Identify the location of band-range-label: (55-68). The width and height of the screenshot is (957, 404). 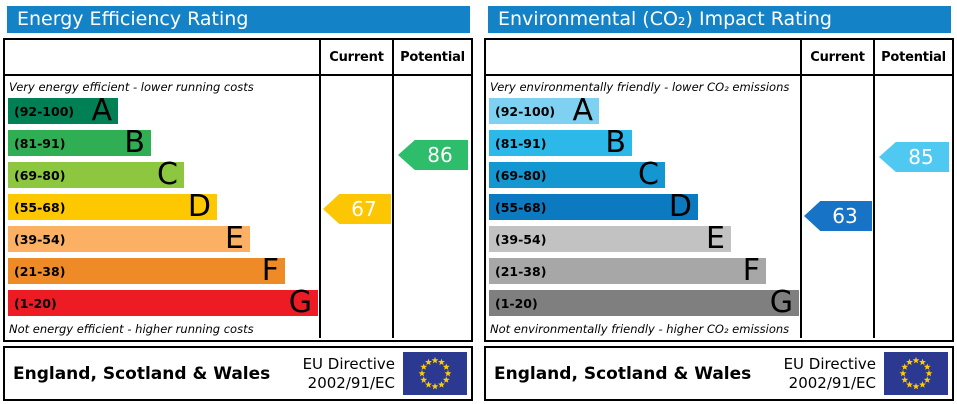
(521, 207).